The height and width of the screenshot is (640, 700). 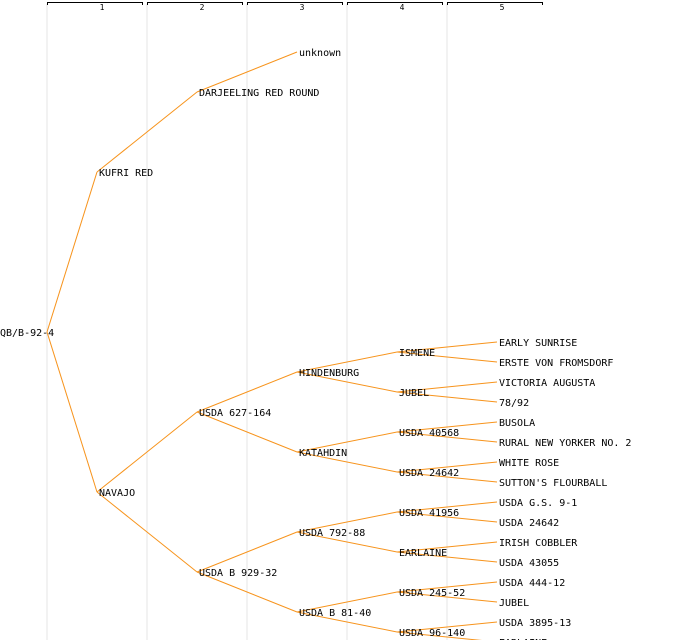 I want to click on node-qb-b-92-4: QB/B-92-4, so click(x=27, y=333).